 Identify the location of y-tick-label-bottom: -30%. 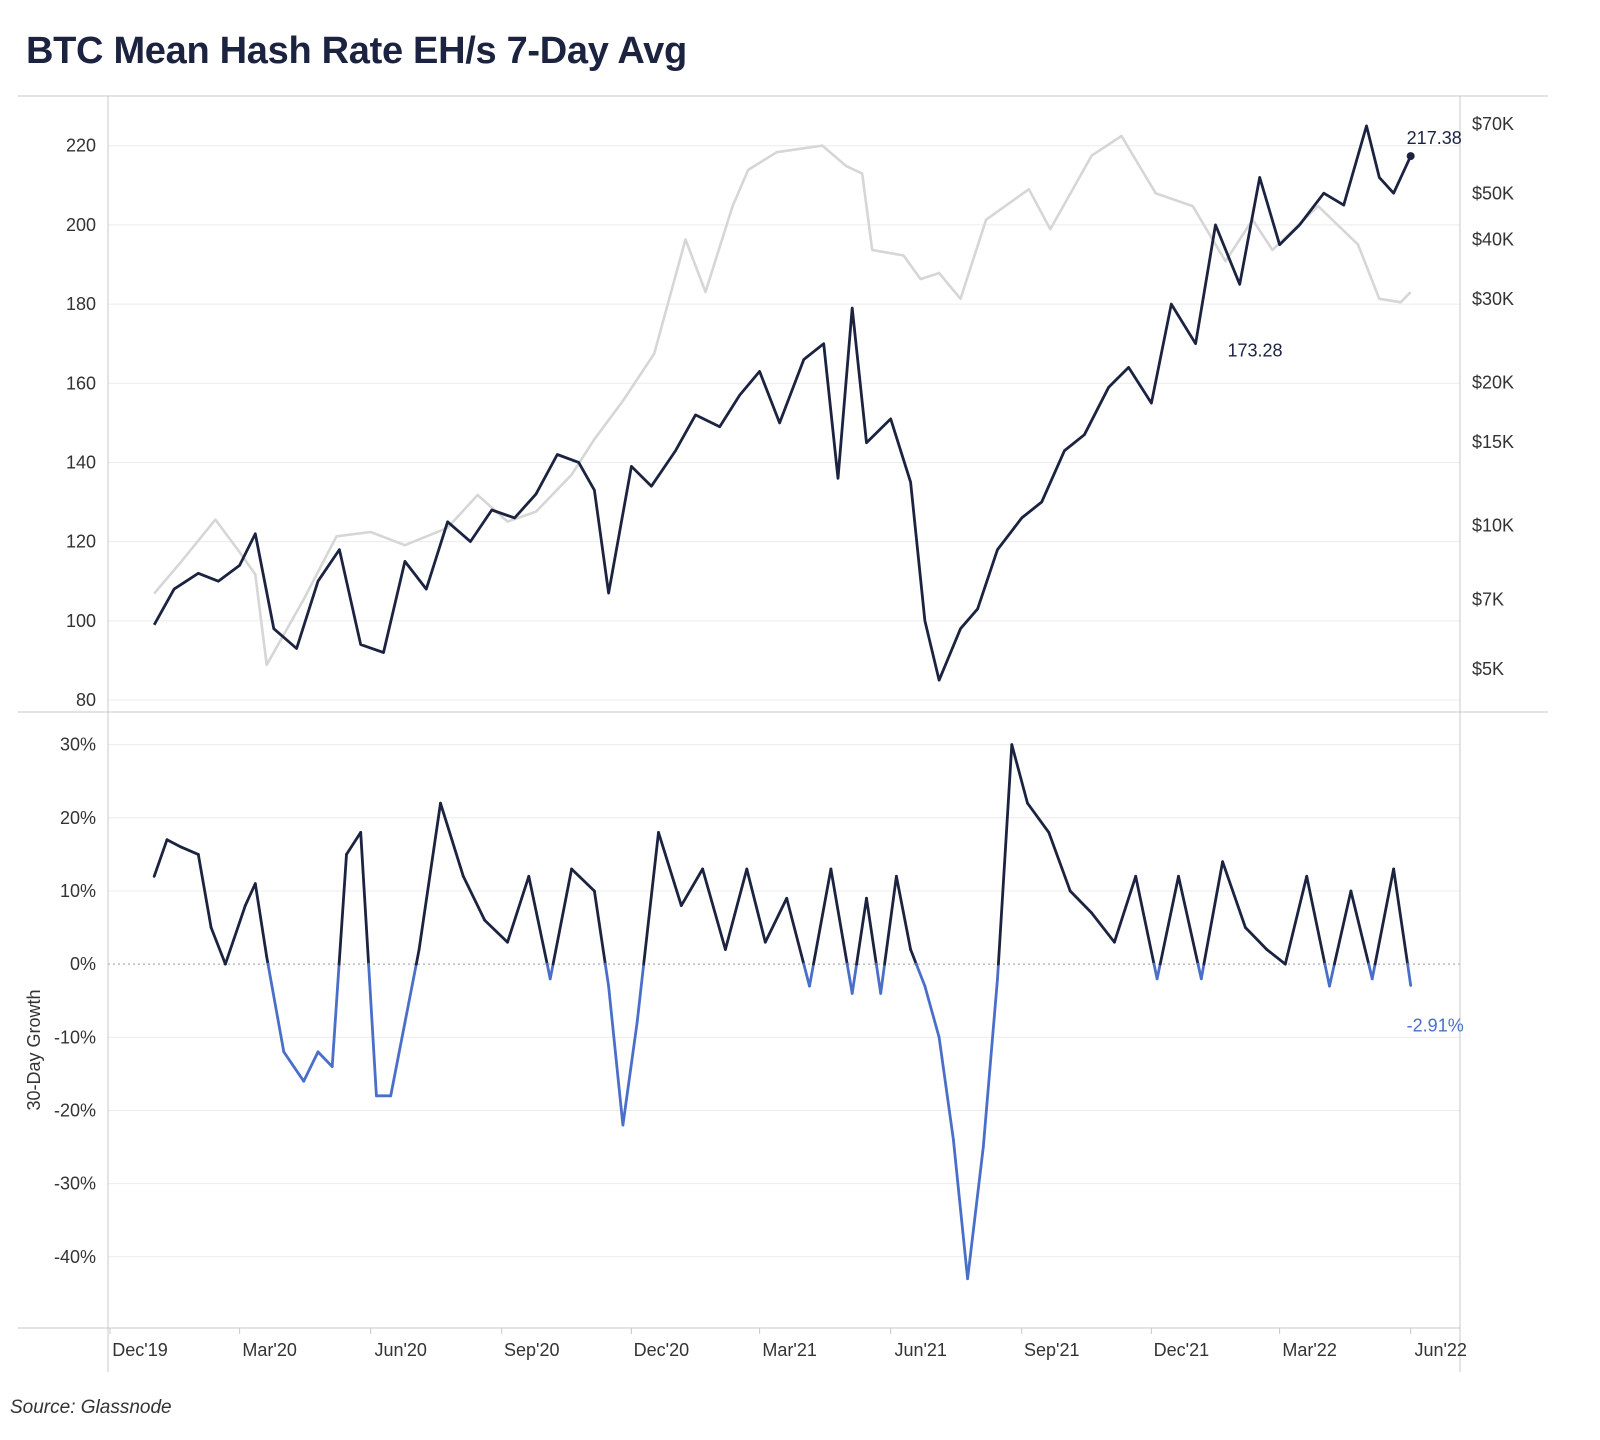
(75, 1184).